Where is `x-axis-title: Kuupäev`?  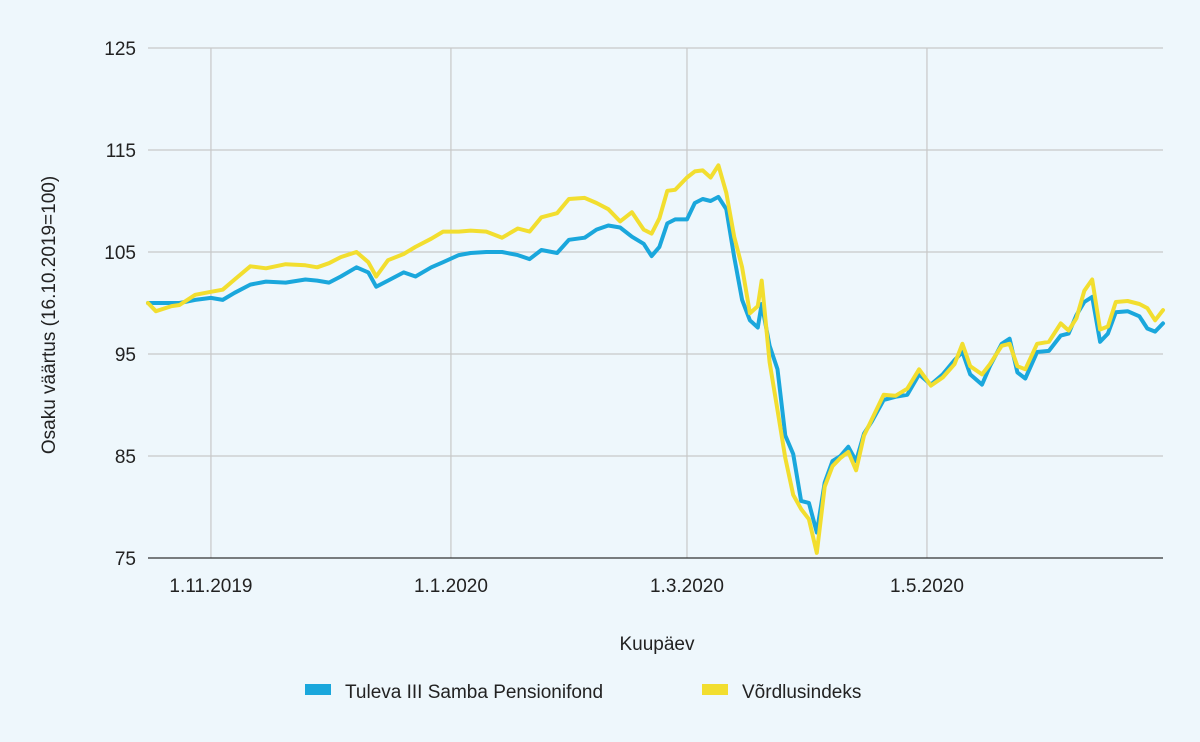 x-axis-title: Kuupäev is located at coordinates (657, 644).